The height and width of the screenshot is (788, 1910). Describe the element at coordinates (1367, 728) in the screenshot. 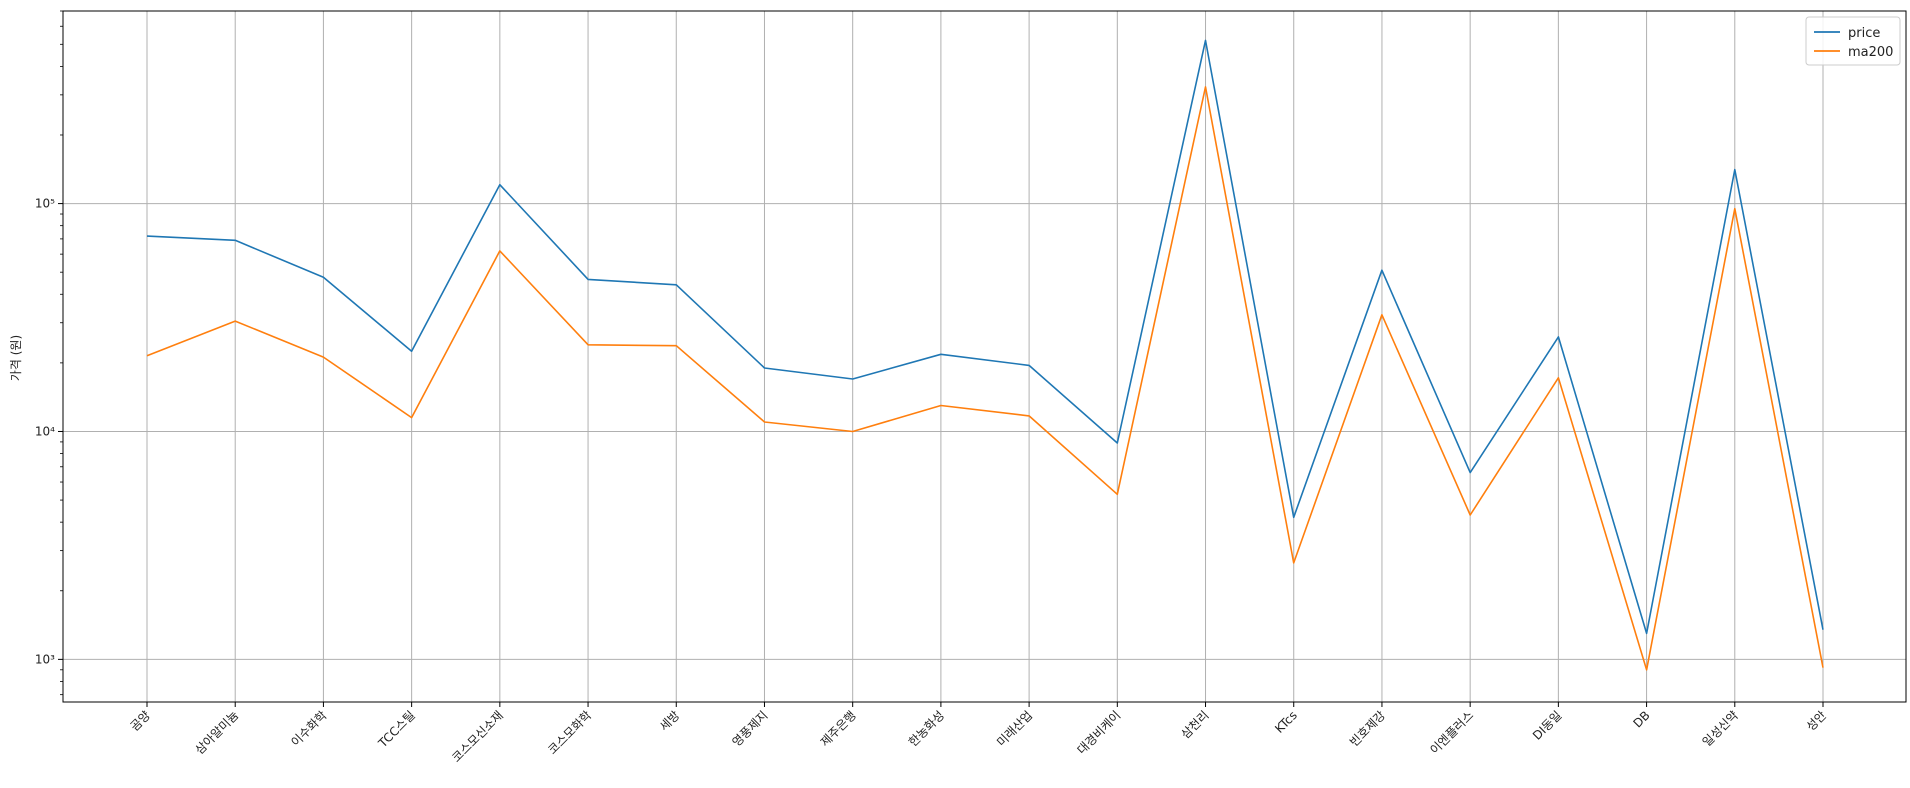

I see `x-tick-label: 빈호제강` at that location.